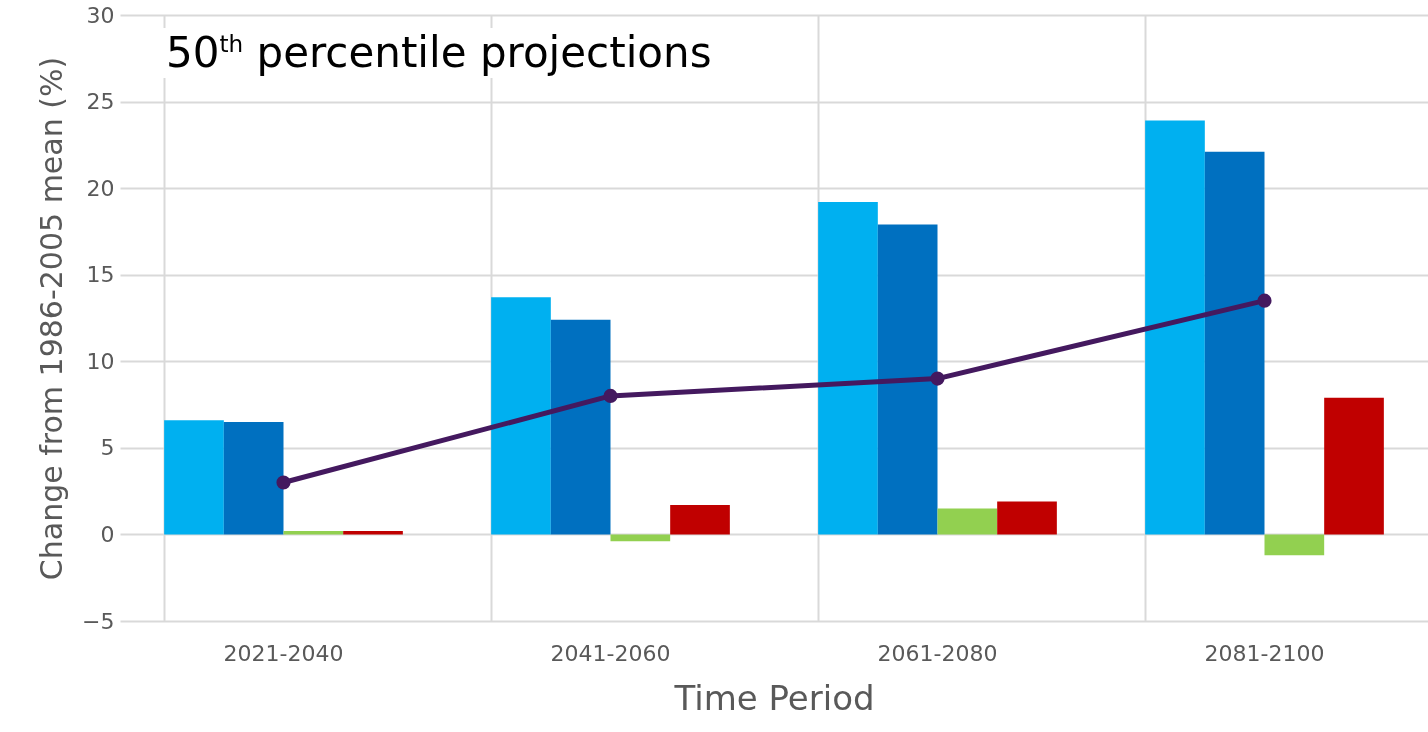 This screenshot has height=732, width=1428. What do you see at coordinates (283, 653) in the screenshot?
I see `x-tick-label: 2021-2040` at bounding box center [283, 653].